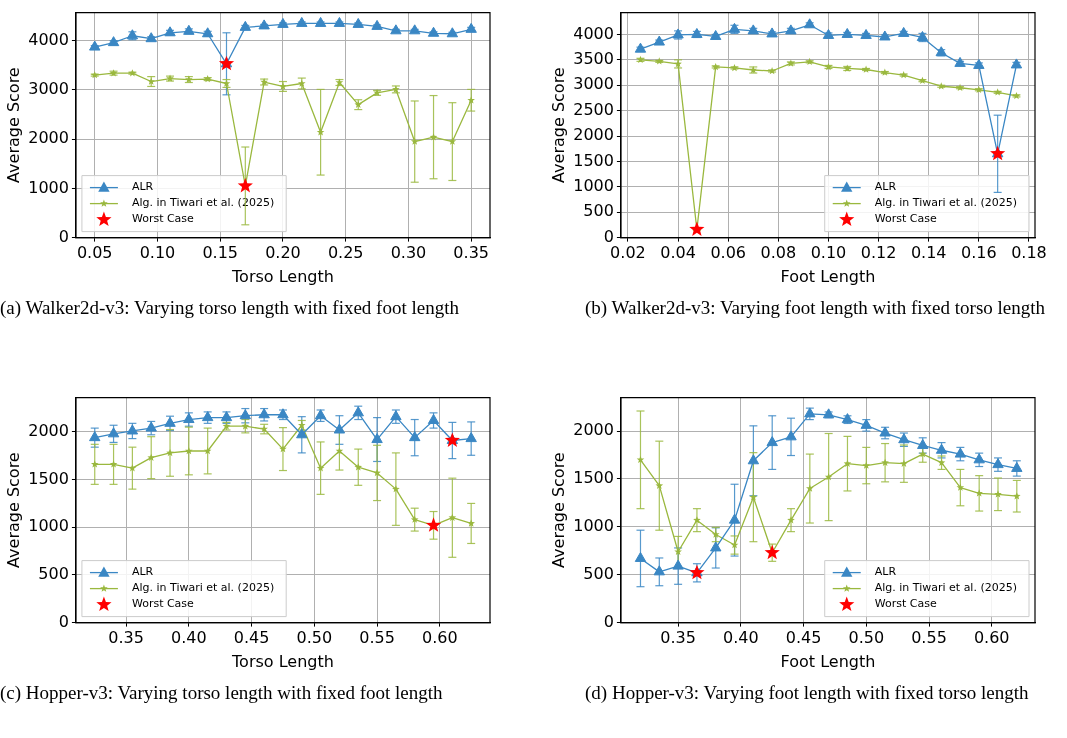 Image resolution: width=1067 pixels, height=738 pixels. I want to click on x-tick-label: 0.30, so click(408, 253).